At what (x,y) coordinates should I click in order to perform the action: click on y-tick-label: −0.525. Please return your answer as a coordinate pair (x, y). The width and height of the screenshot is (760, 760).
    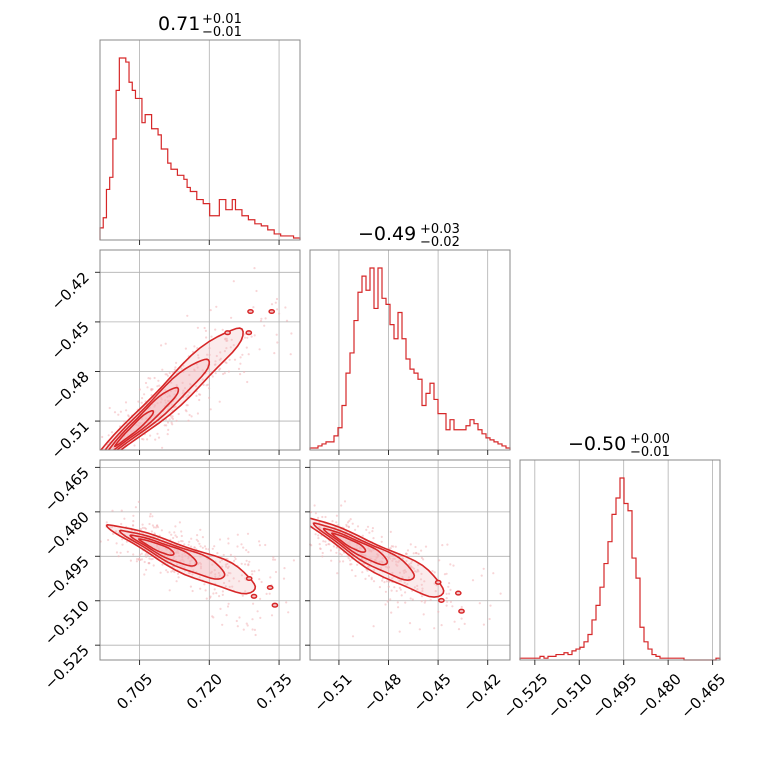
    Looking at the image, I should click on (67, 667).